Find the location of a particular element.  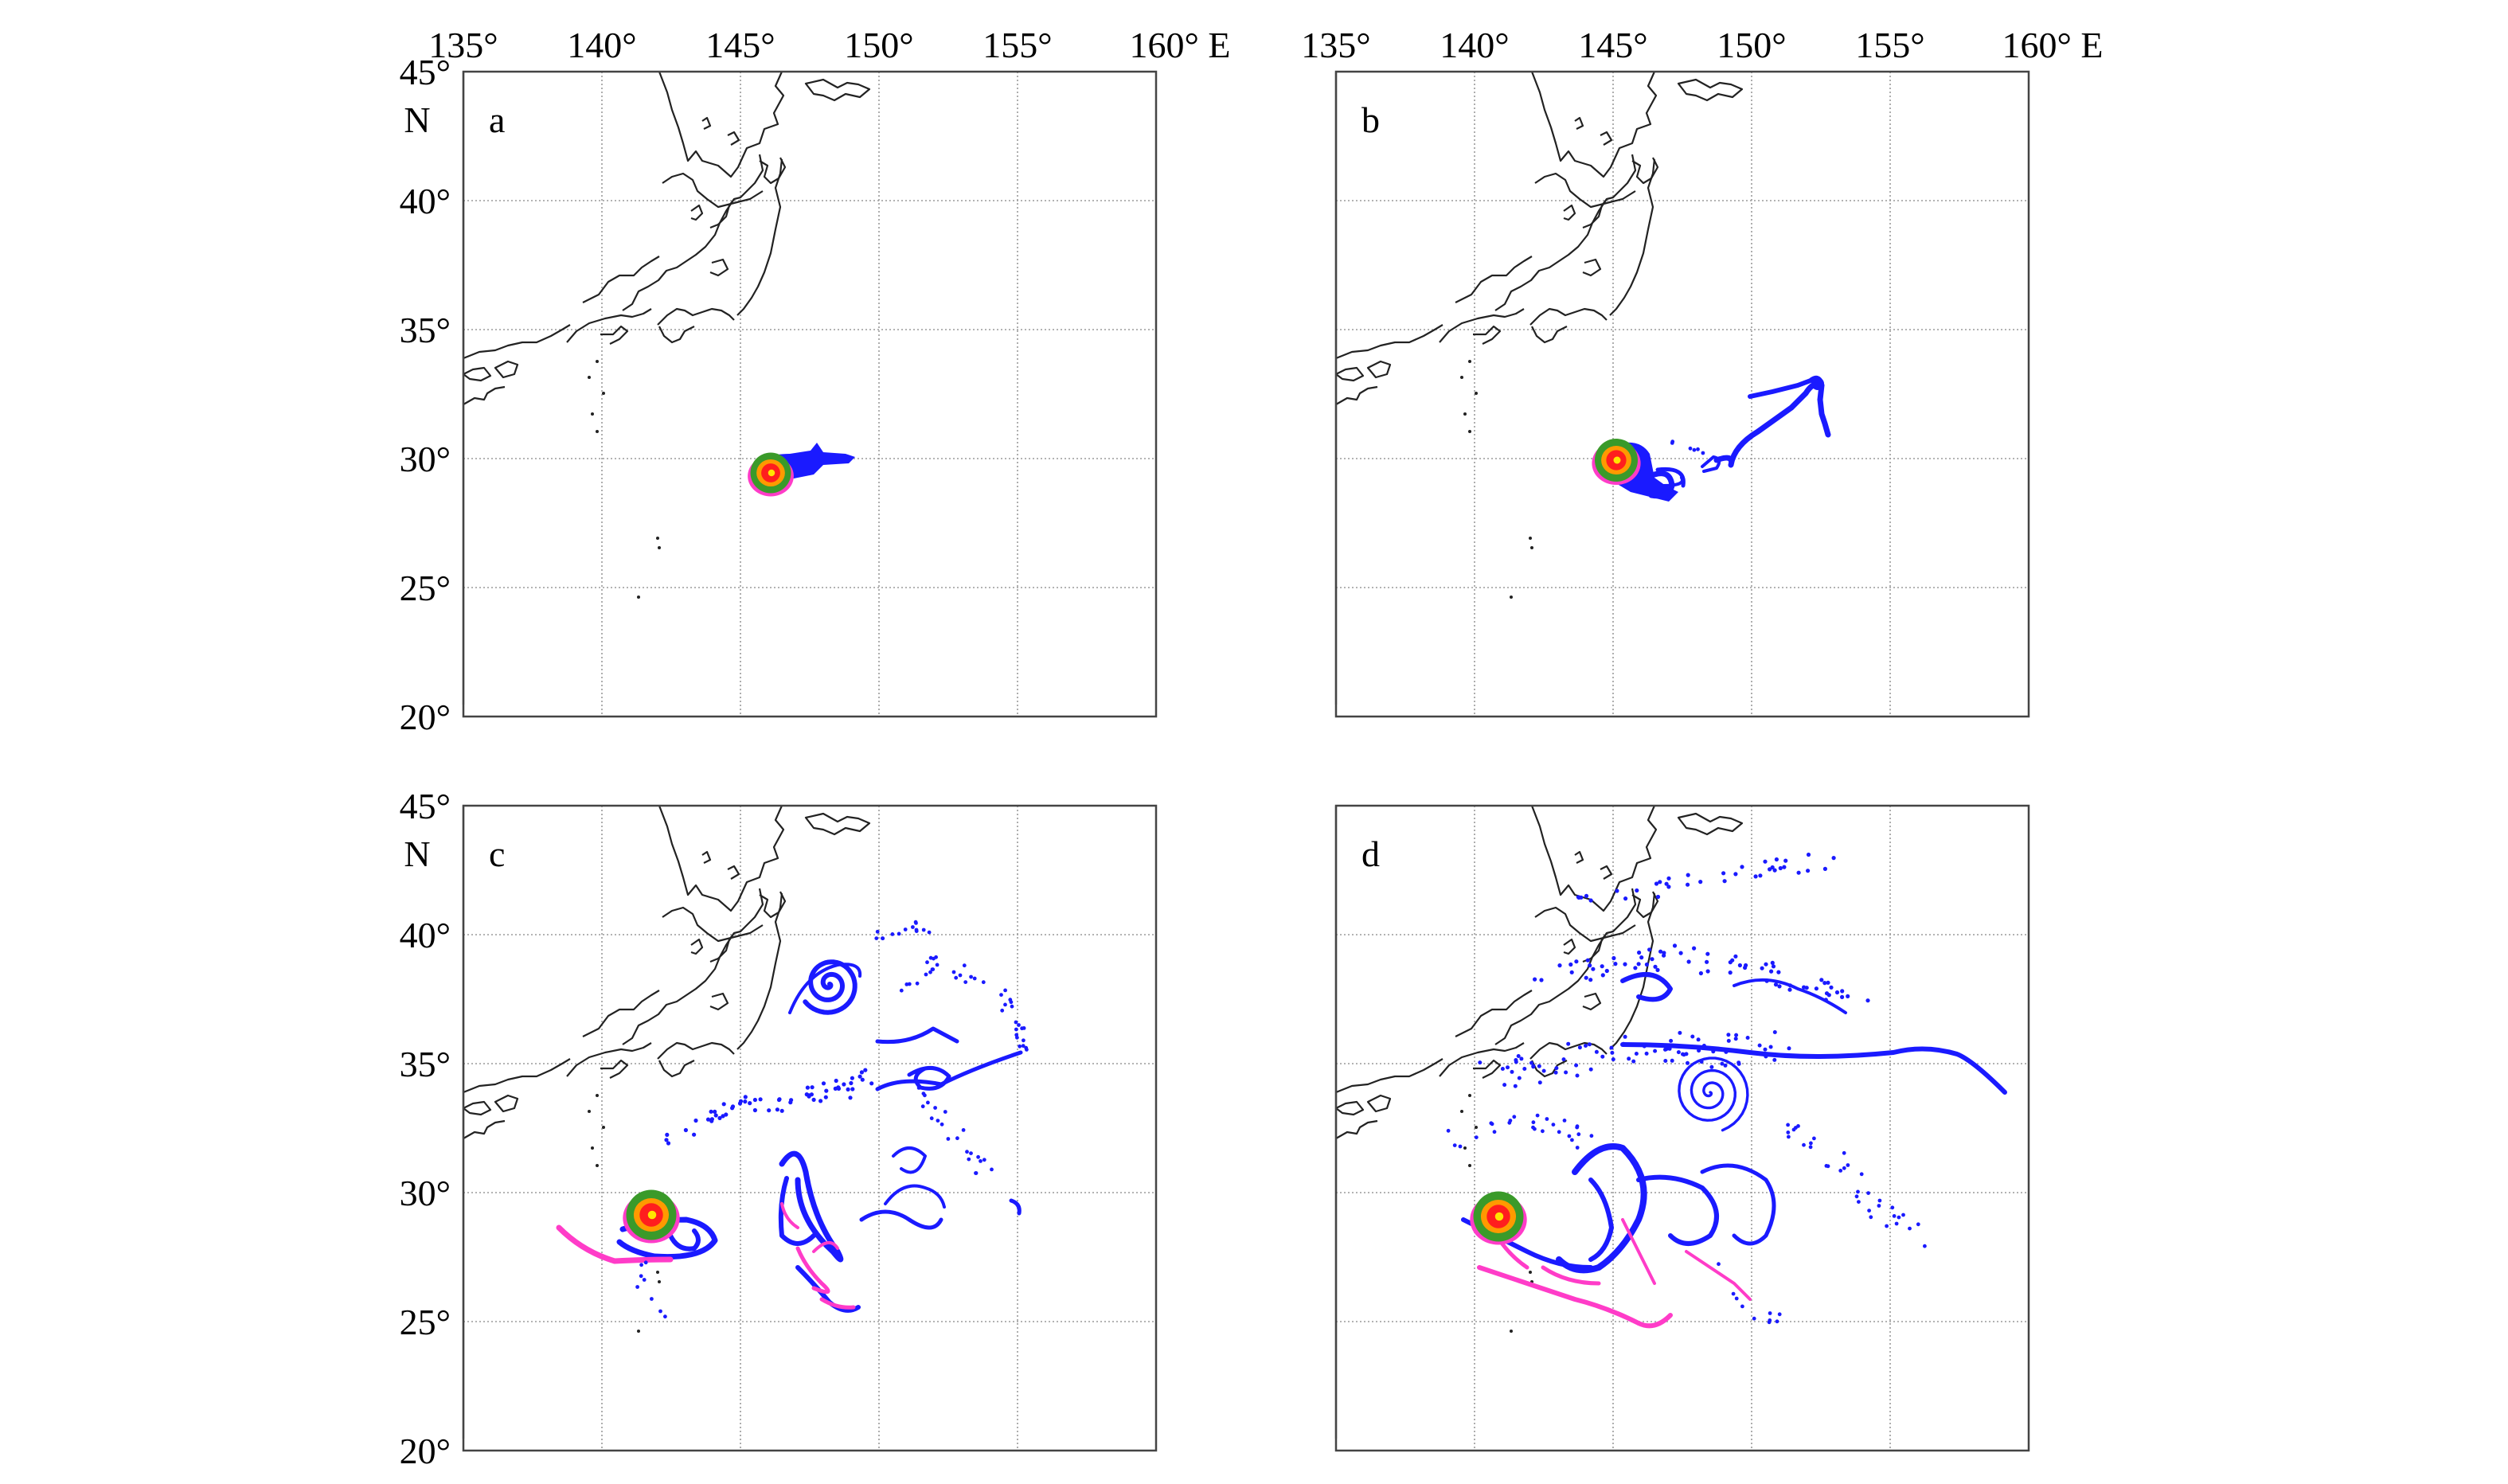

map-panel-b: b 135° 140° 145° 150° 155° 160° E is located at coordinates (1703, 371).